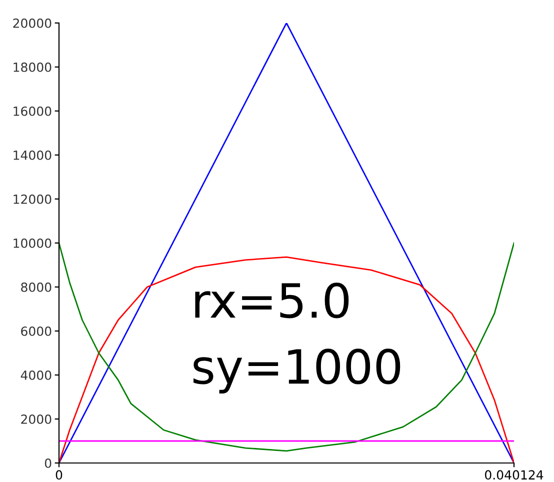 The width and height of the screenshot is (554, 482). Describe the element at coordinates (33, 67) in the screenshot. I see `y-tick-label: 18000` at that location.